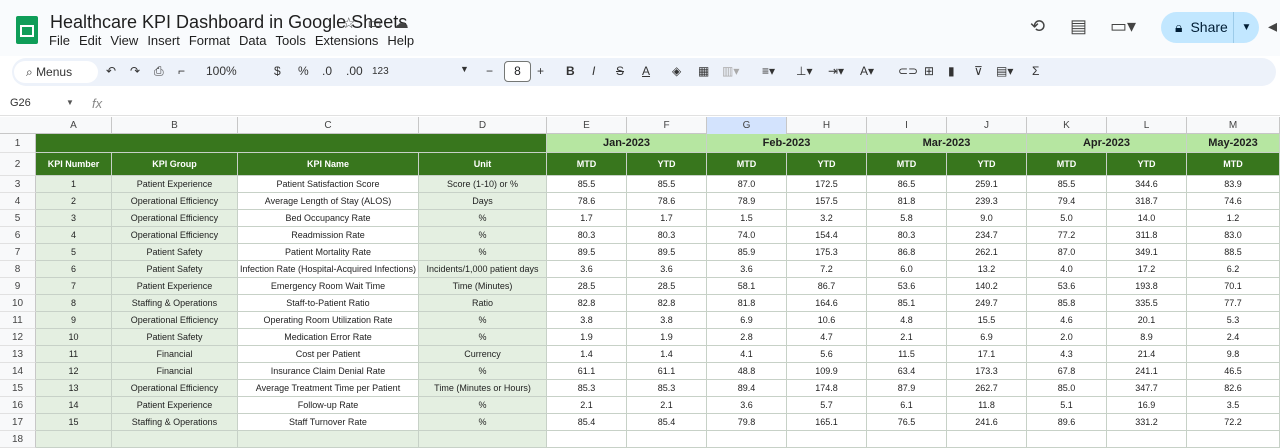 The height and width of the screenshot is (448, 1280). Describe the element at coordinates (253, 40) in the screenshot. I see `menu-data: Data` at that location.